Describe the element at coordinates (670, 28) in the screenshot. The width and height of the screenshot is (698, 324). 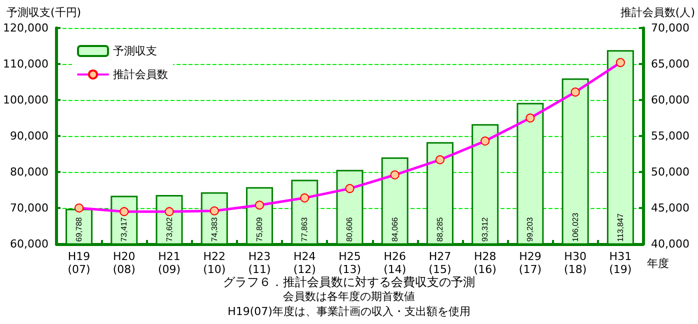
I see `y2-tick-label: 70,000` at that location.